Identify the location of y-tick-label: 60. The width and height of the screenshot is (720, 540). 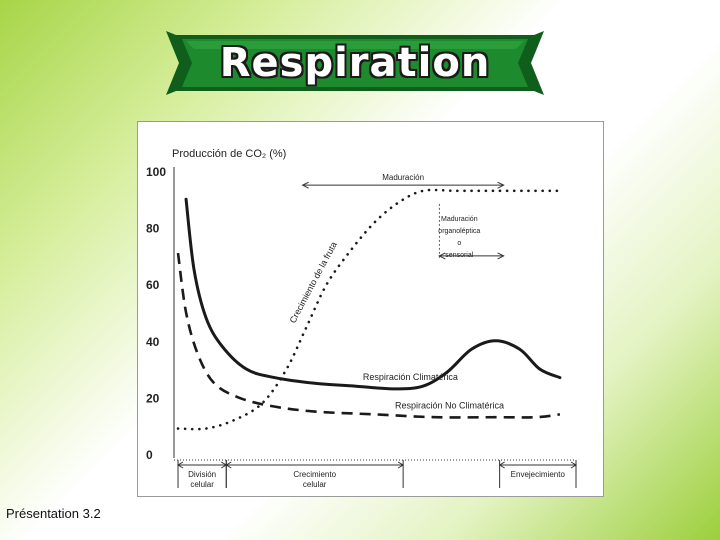
(153, 285).